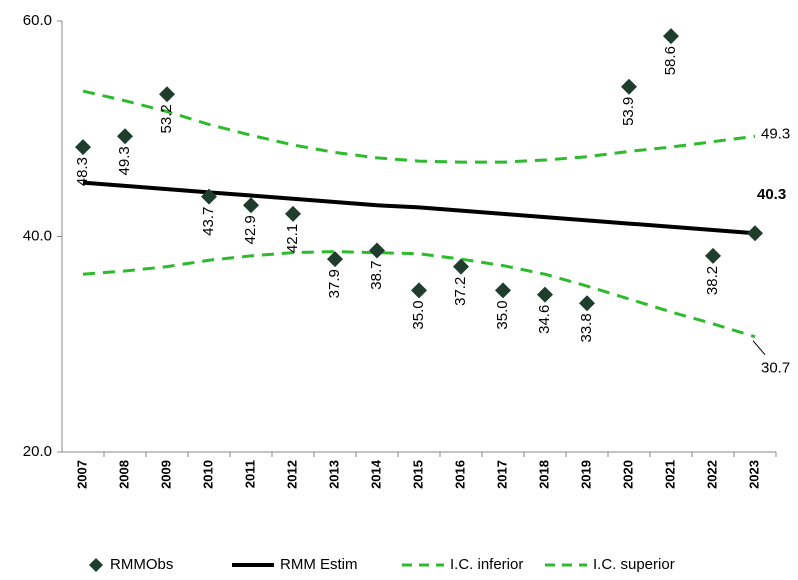 This screenshot has height=580, width=798. I want to click on y-tick-label: 40.0, so click(37, 235).